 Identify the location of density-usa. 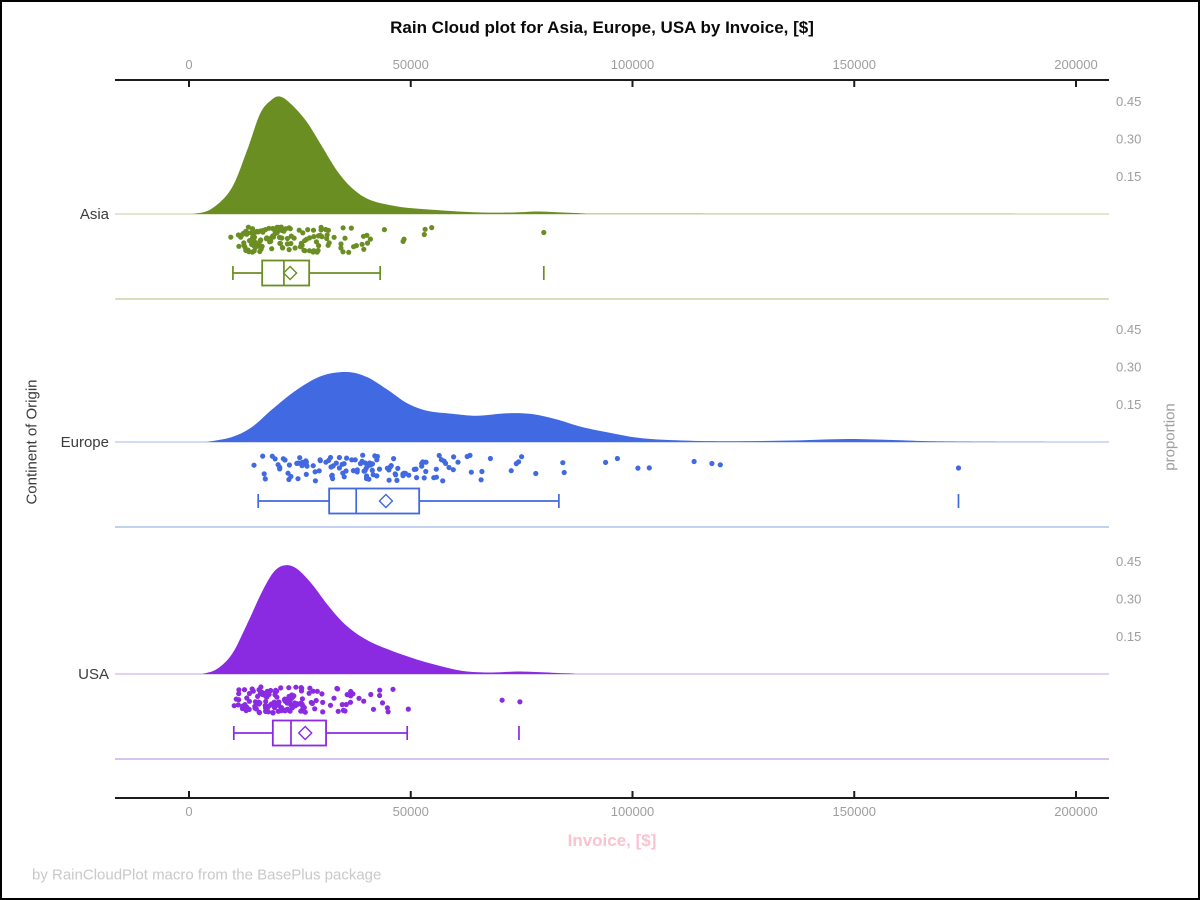
(639, 619).